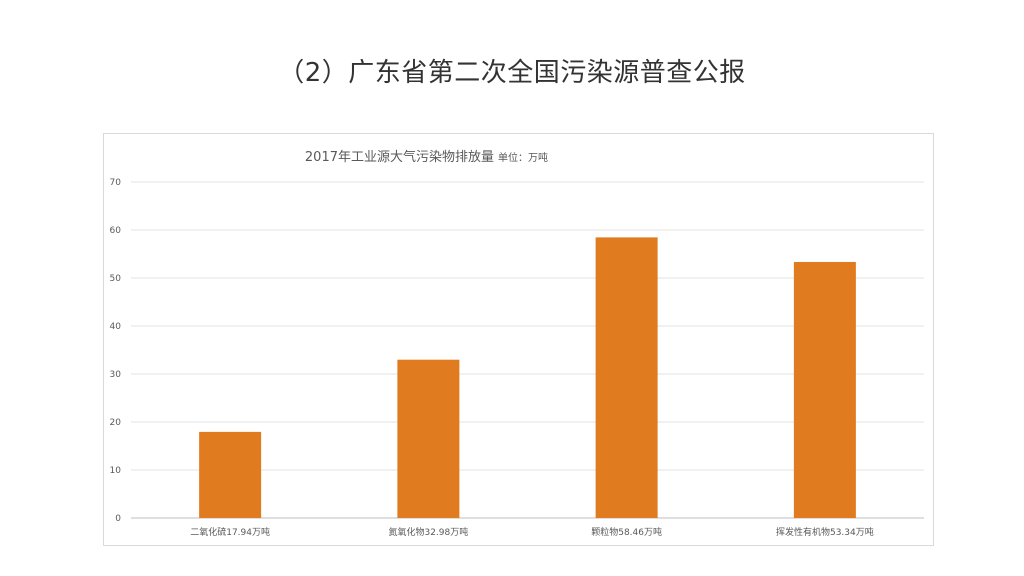 This screenshot has height=576, width=1024. I want to click on y-tick-label: 70, so click(116, 183).